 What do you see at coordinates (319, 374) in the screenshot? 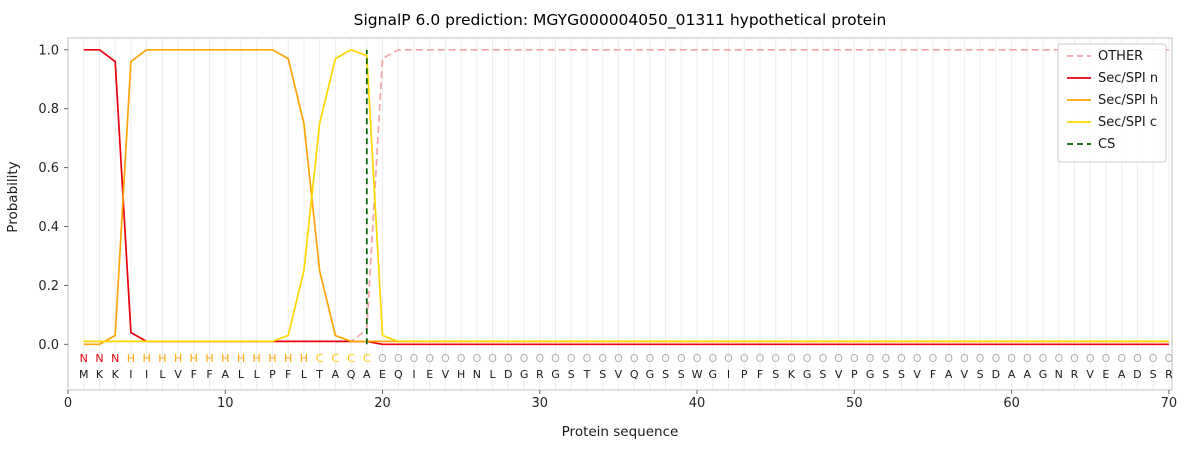
I see `residue-letter: T` at bounding box center [319, 374].